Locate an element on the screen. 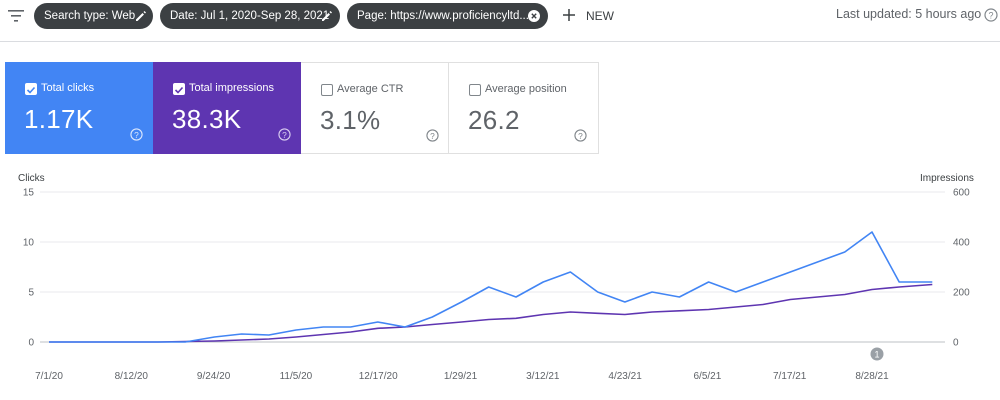 This screenshot has width=1000, height=400. metric-value: 3.1% is located at coordinates (350, 120).